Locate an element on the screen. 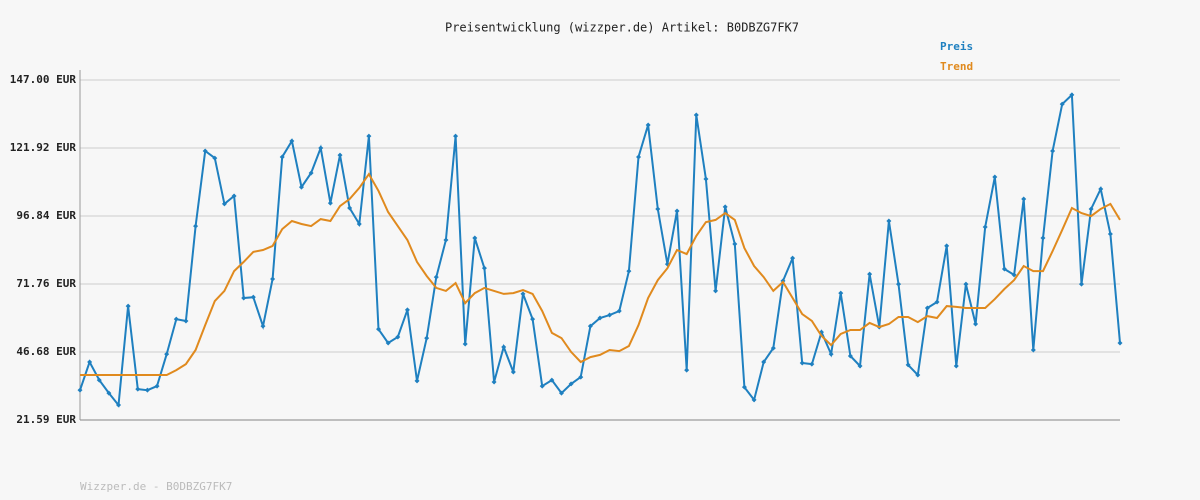 The width and height of the screenshot is (1200, 500). legend-label: Trend is located at coordinates (956, 66).